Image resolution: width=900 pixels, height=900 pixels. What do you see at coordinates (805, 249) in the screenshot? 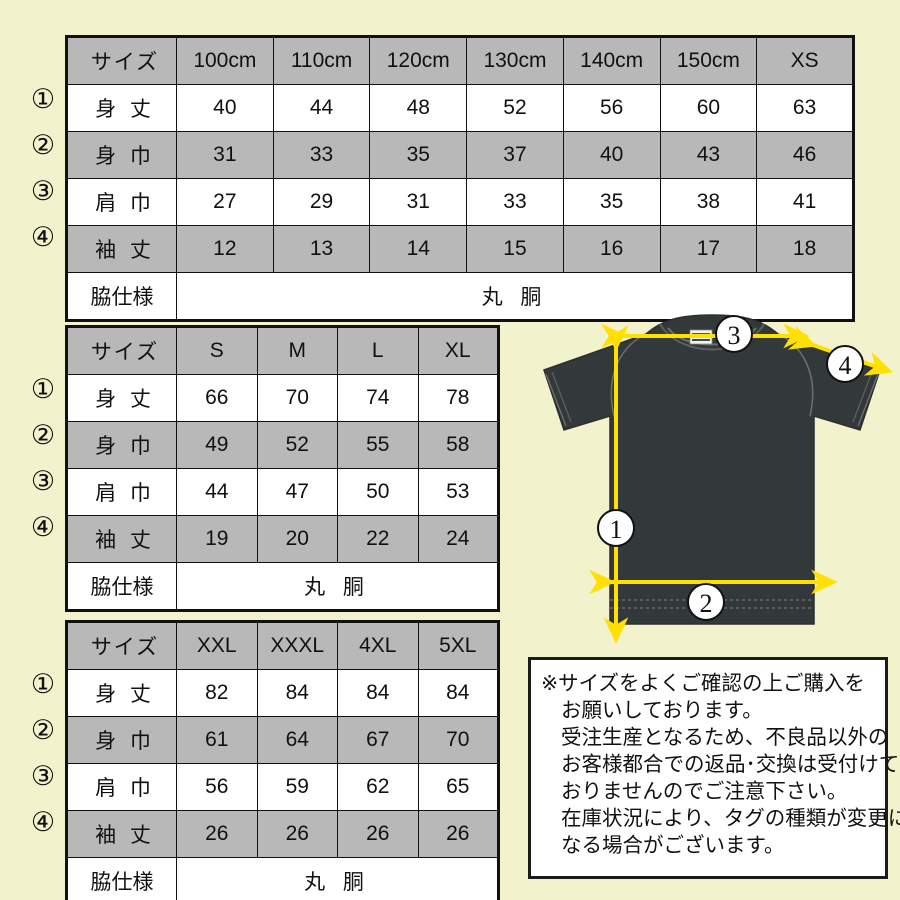
I see `cell-sleeve-6: 18` at bounding box center [805, 249].